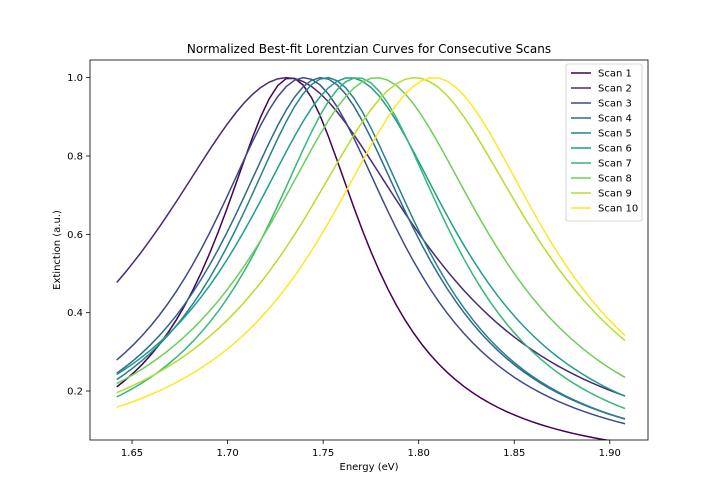  What do you see at coordinates (618, 209) in the screenshot?
I see `legend-label: Scan 10` at bounding box center [618, 209].